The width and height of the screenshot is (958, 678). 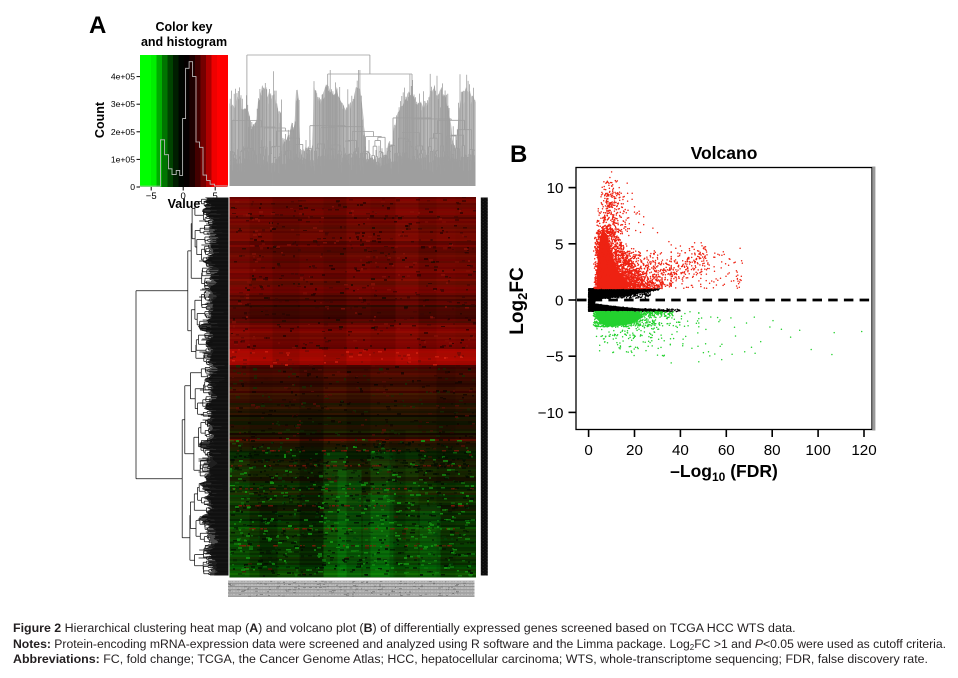 I want to click on svg-text: B, so click(x=518, y=154).